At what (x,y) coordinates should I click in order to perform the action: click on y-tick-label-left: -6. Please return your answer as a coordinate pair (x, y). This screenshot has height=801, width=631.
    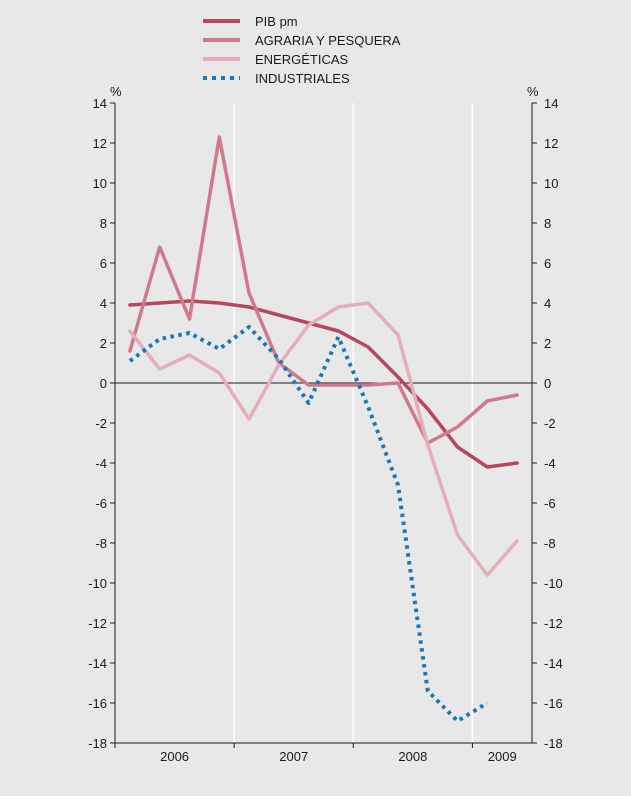
    Looking at the image, I should click on (101, 503).